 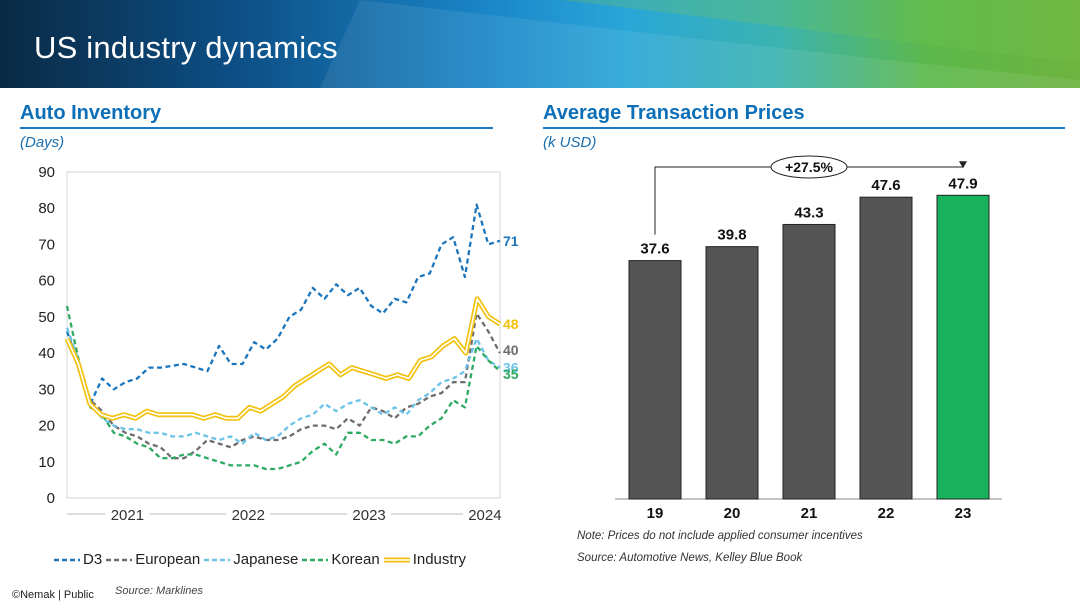 What do you see at coordinates (484, 515) in the screenshot?
I see `x-tick-label: 2024` at bounding box center [484, 515].